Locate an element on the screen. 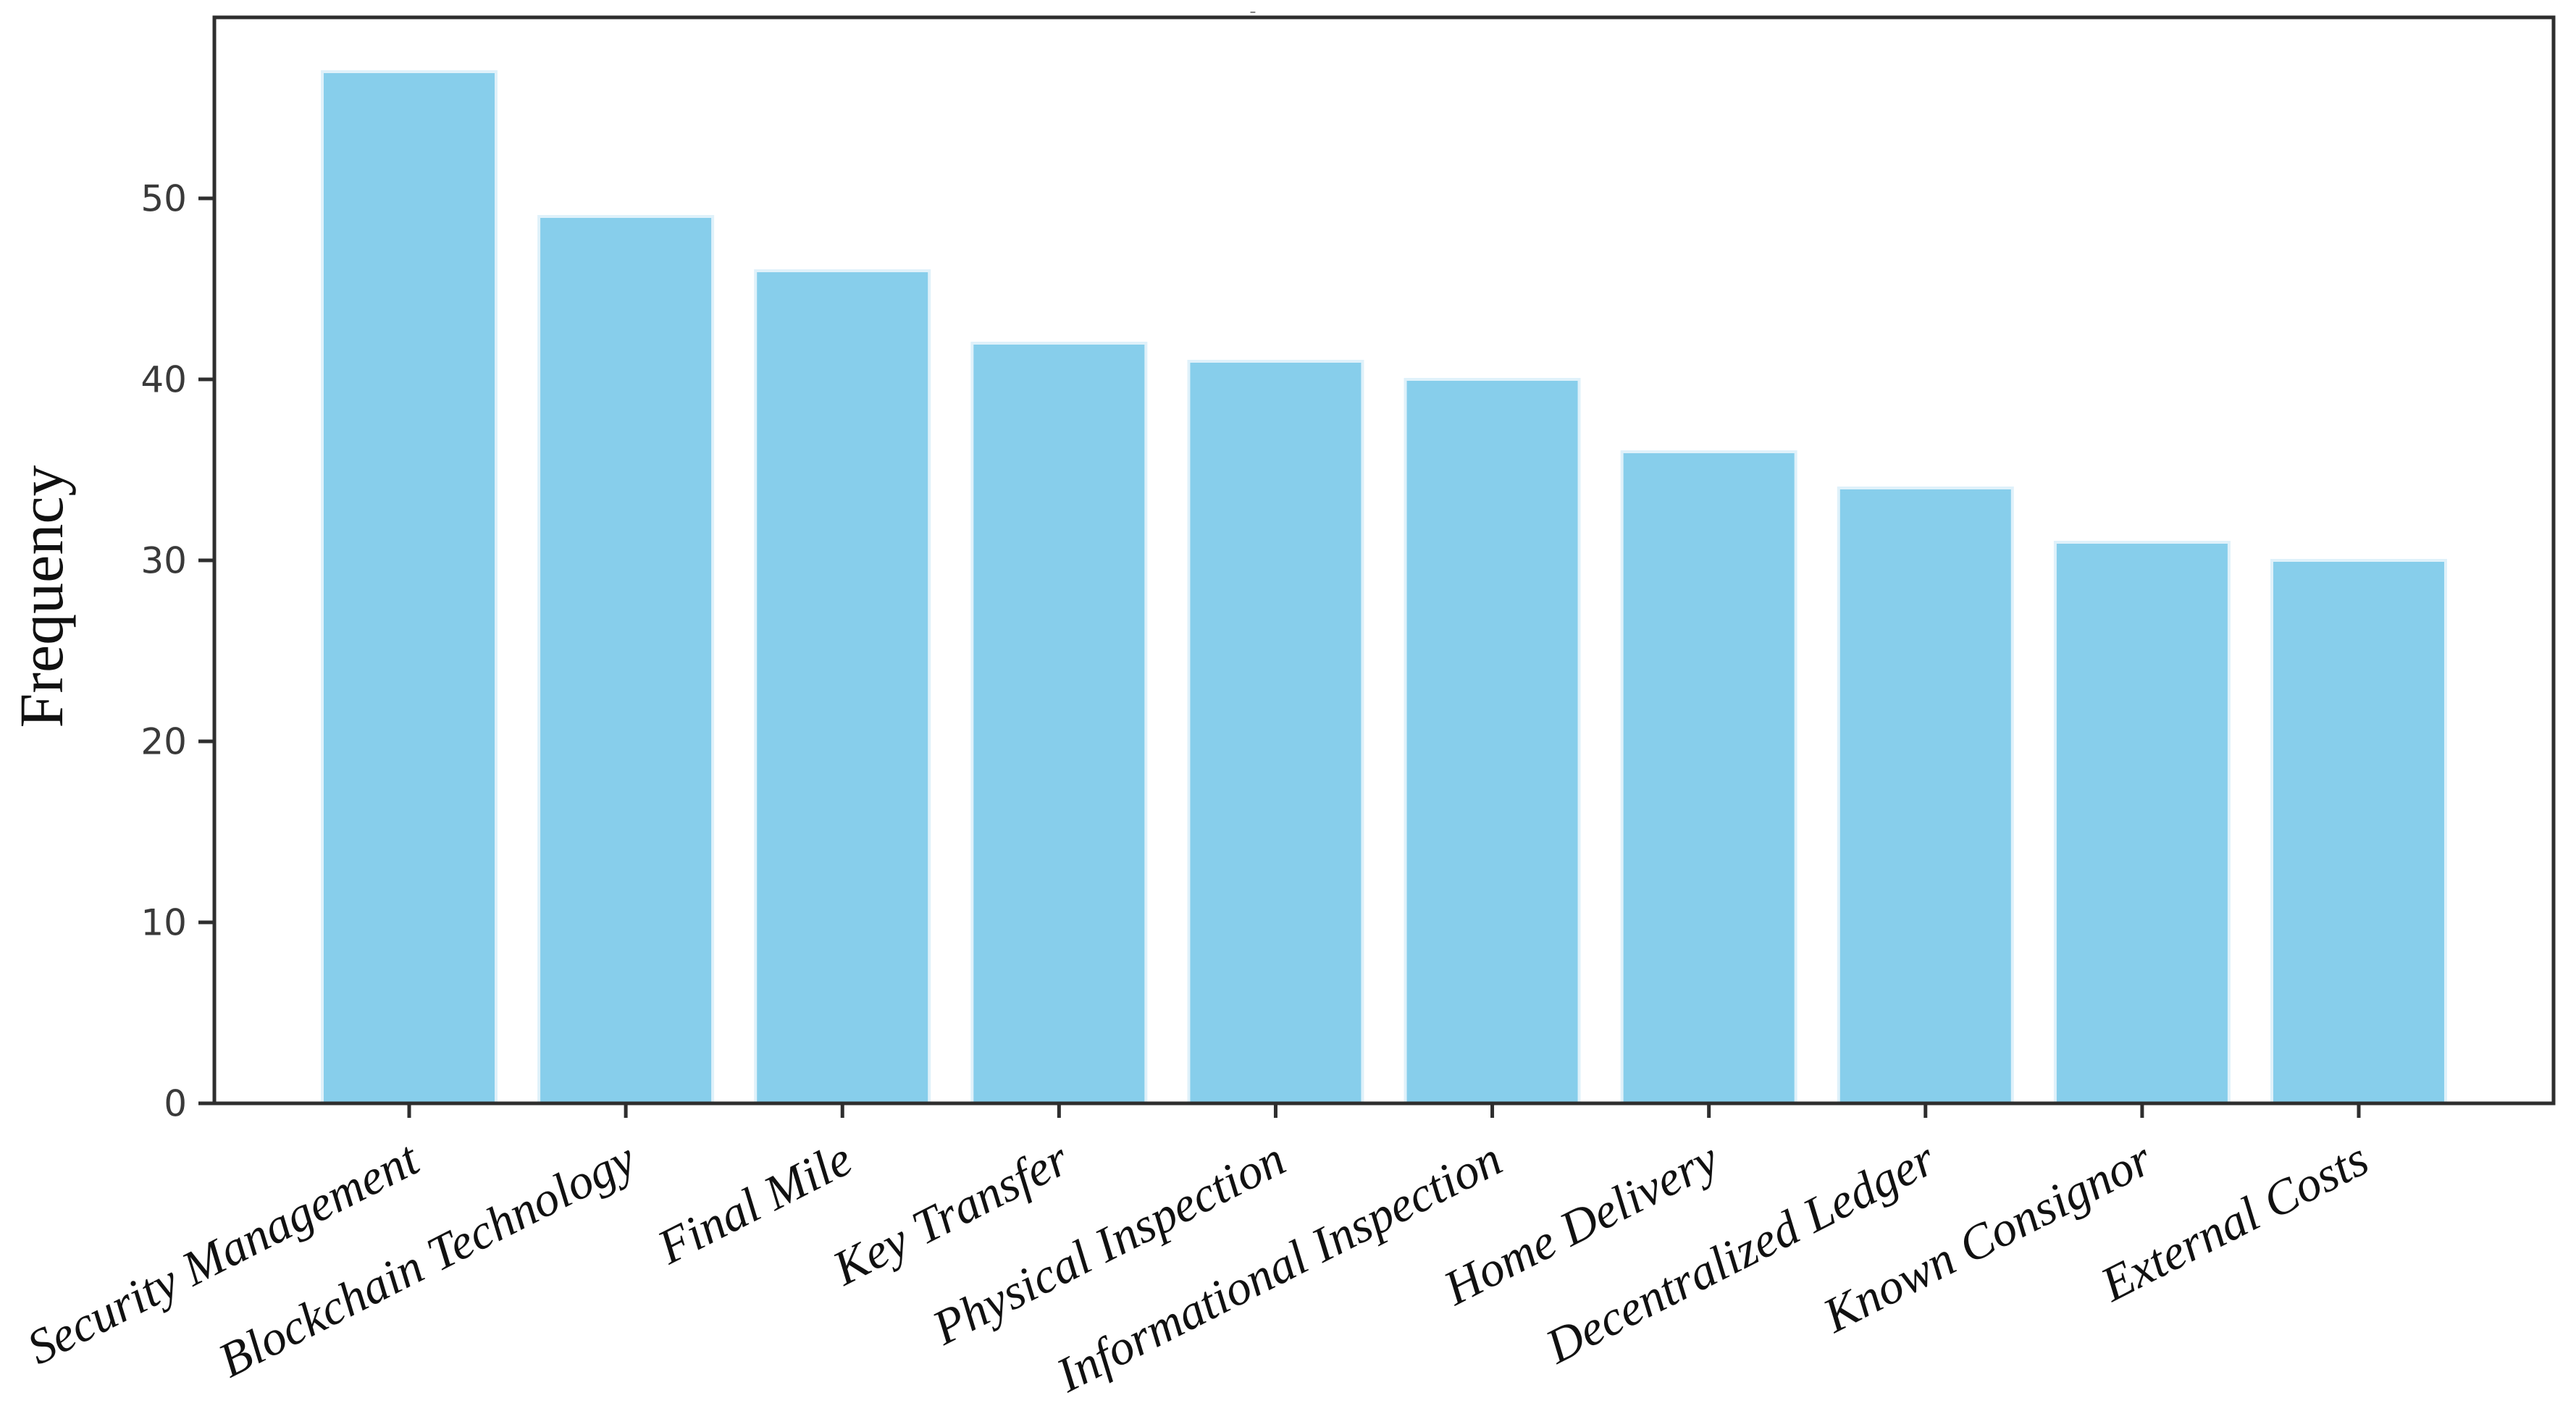  y-tick-label: 50 is located at coordinates (163, 199).